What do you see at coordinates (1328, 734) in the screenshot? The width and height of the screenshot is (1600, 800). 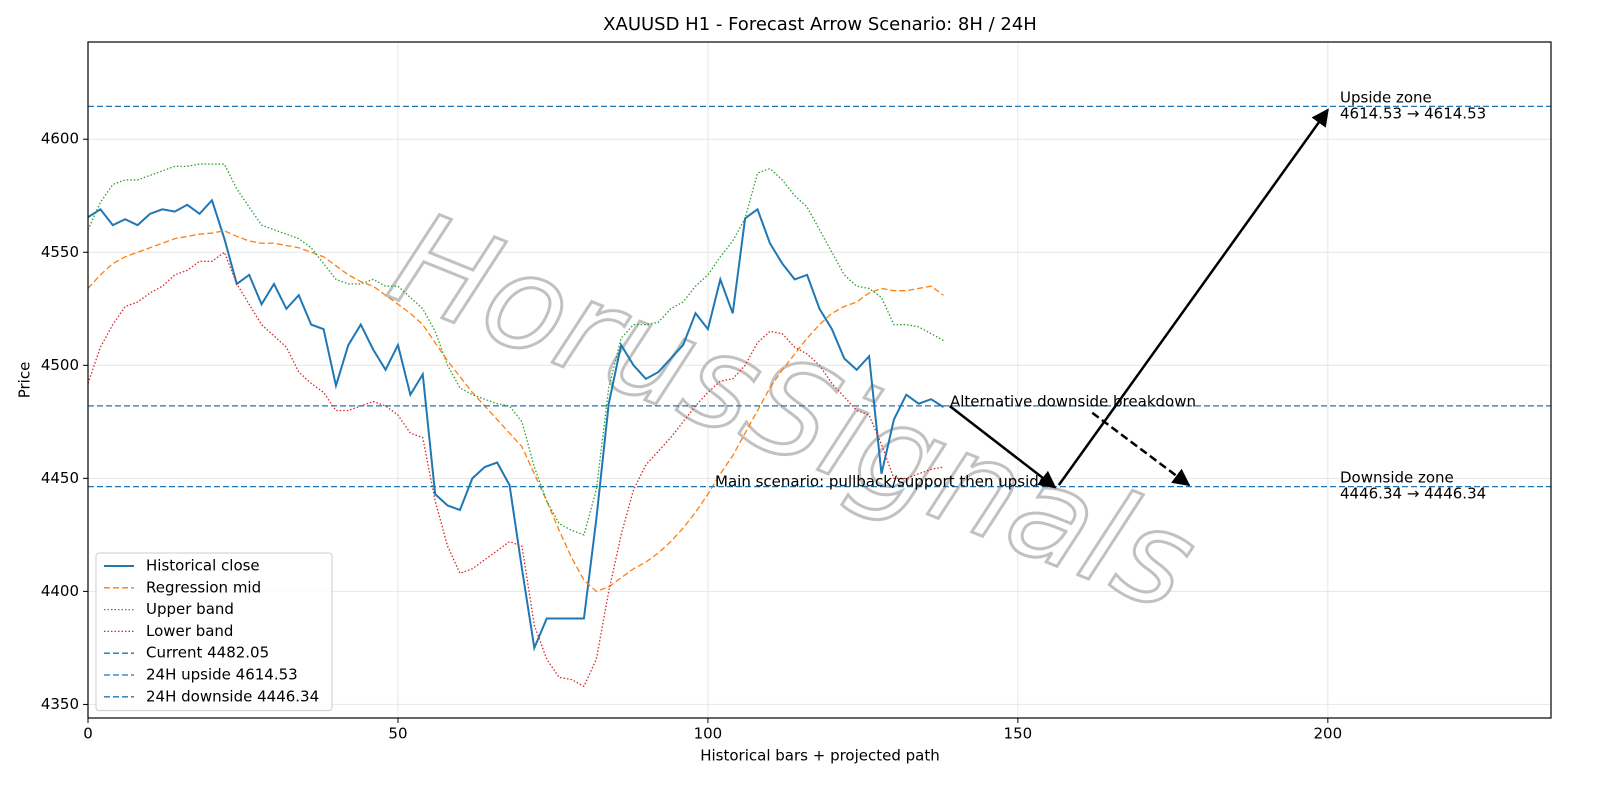 I see `x-tick-label: 200` at bounding box center [1328, 734].